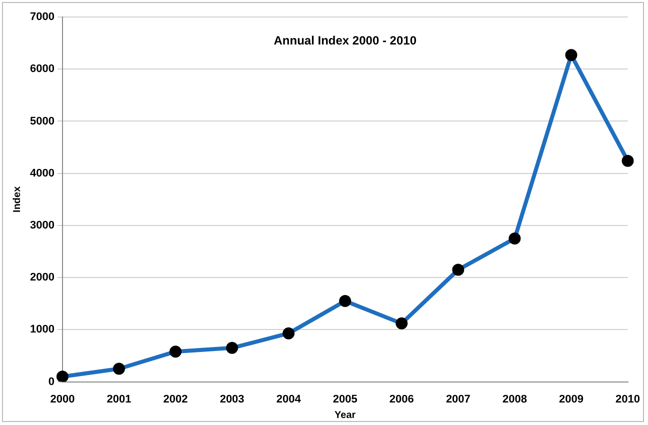 This screenshot has height=425, width=648. What do you see at coordinates (175, 399) in the screenshot?
I see `x-tick-label: 2002` at bounding box center [175, 399].